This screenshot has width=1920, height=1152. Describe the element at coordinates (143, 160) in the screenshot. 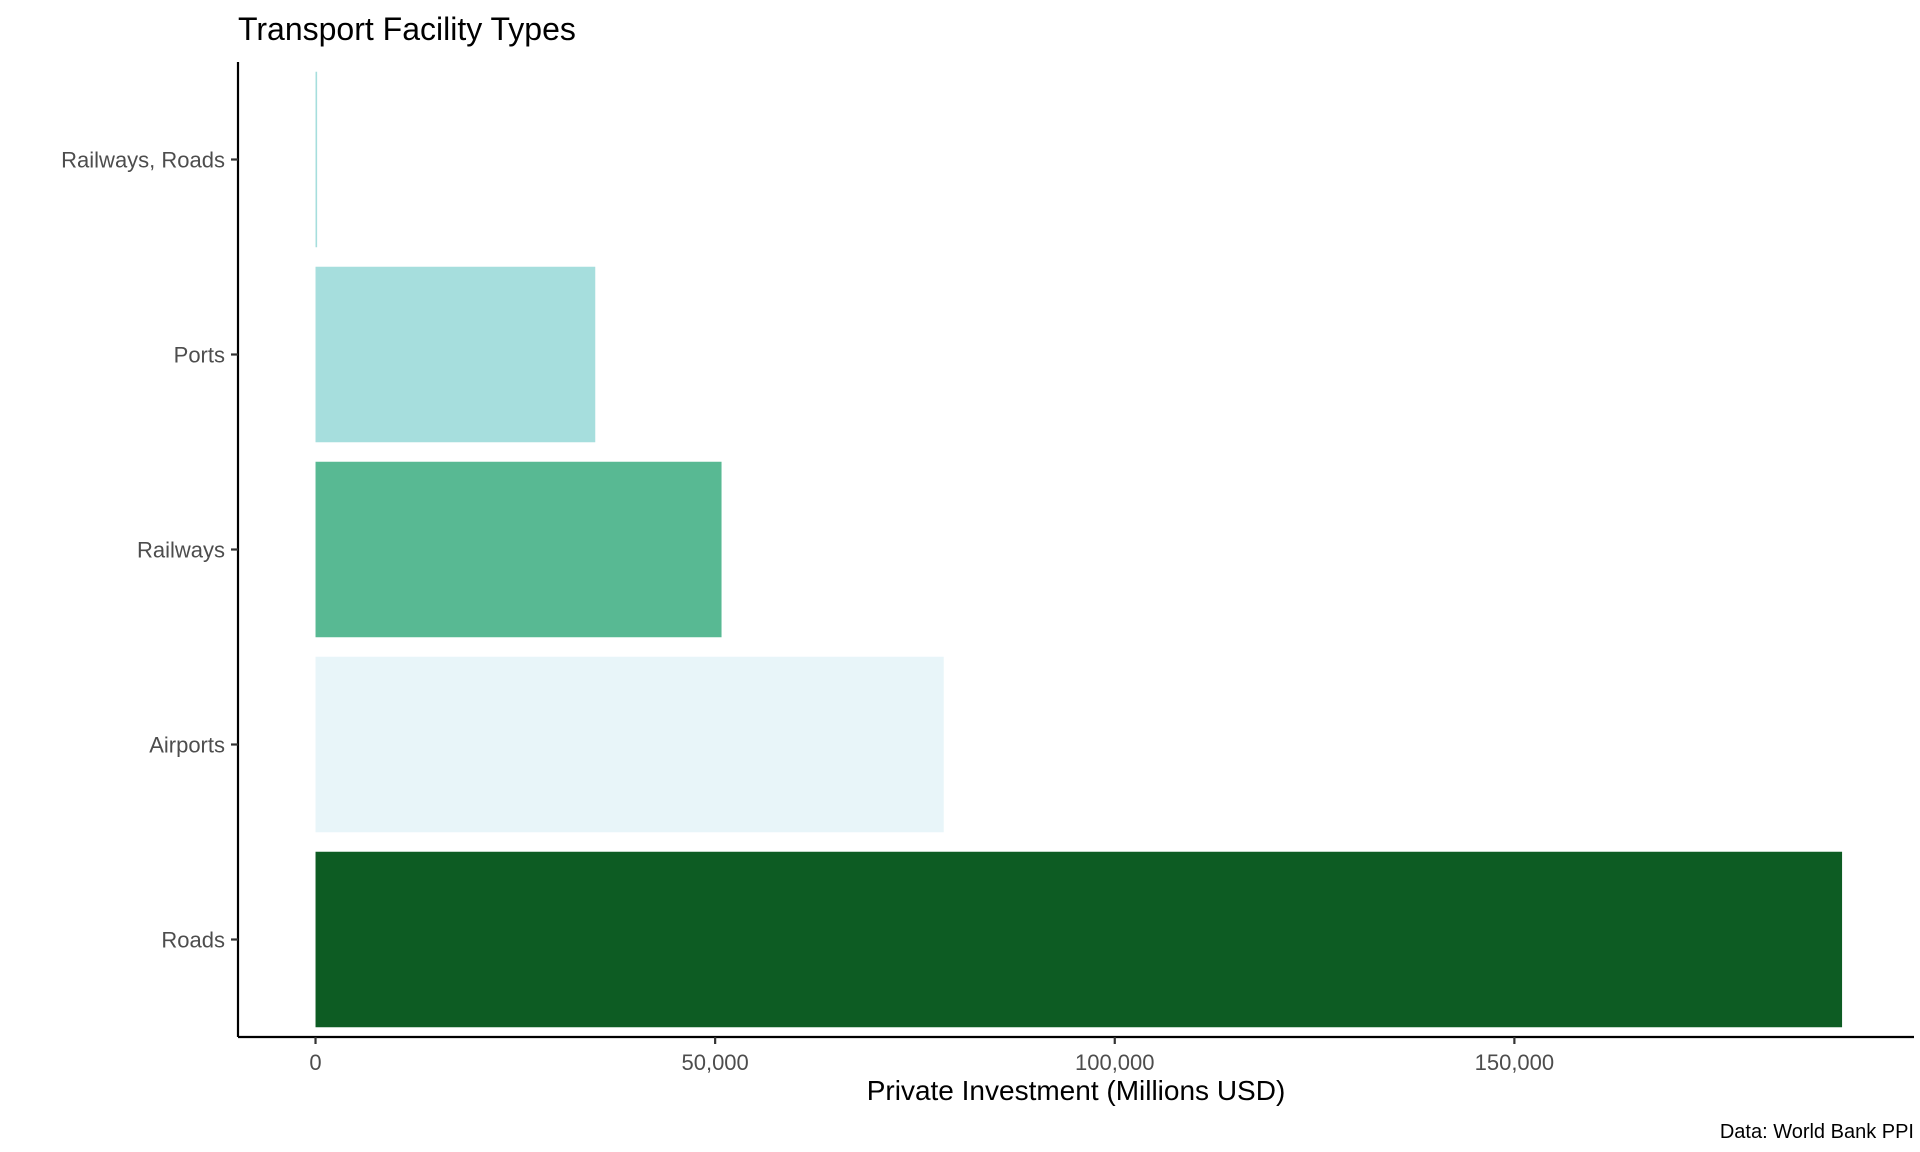

I see `y-tick-label: Railways, Roads` at that location.